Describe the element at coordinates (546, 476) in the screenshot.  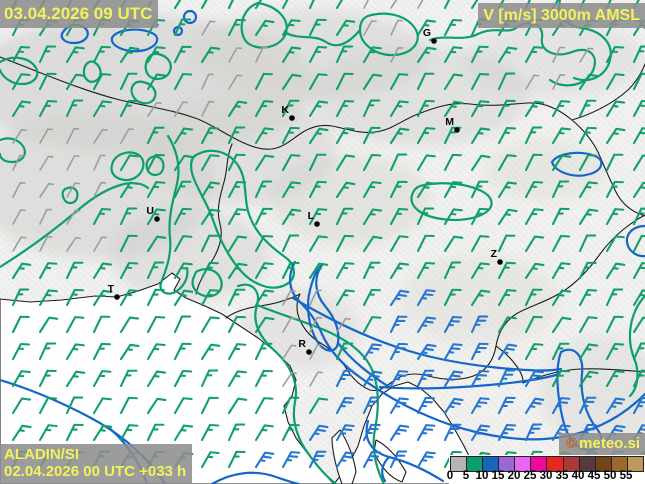
I see `color-scale-tick: 30` at that location.